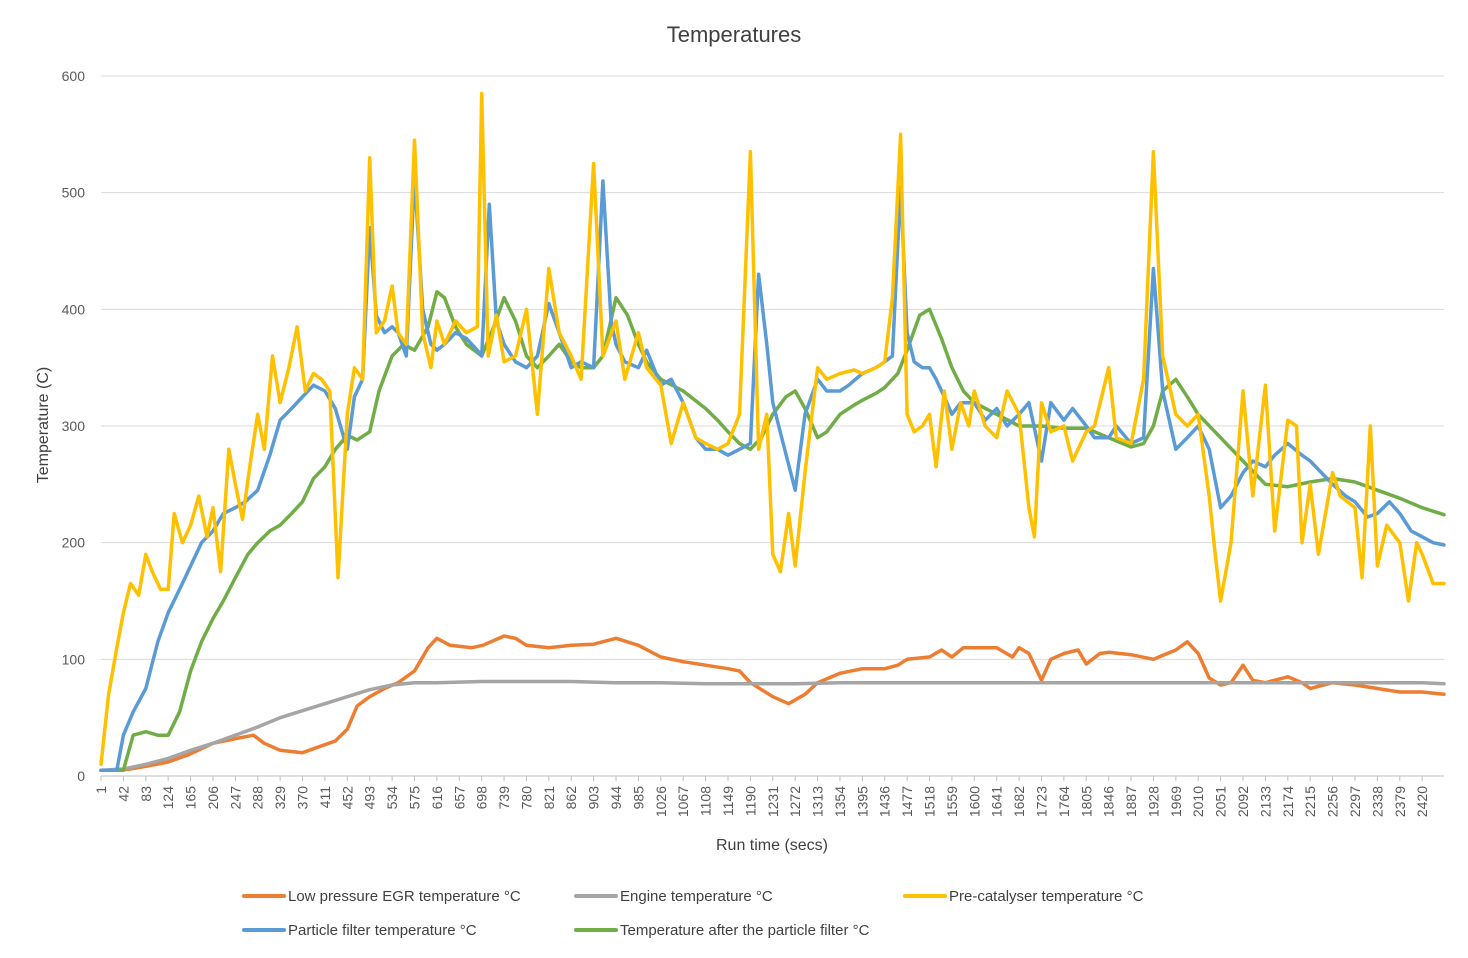 The height and width of the screenshot is (958, 1468). Describe the element at coordinates (1377, 801) in the screenshot. I see `x-tick-label: 2338` at that location.